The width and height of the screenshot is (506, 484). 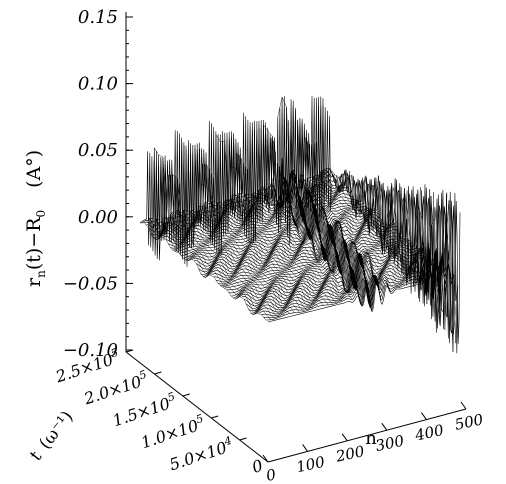 I want to click on x-axis-ticks: 0 100 200 300 400 500, so click(x=373, y=442).